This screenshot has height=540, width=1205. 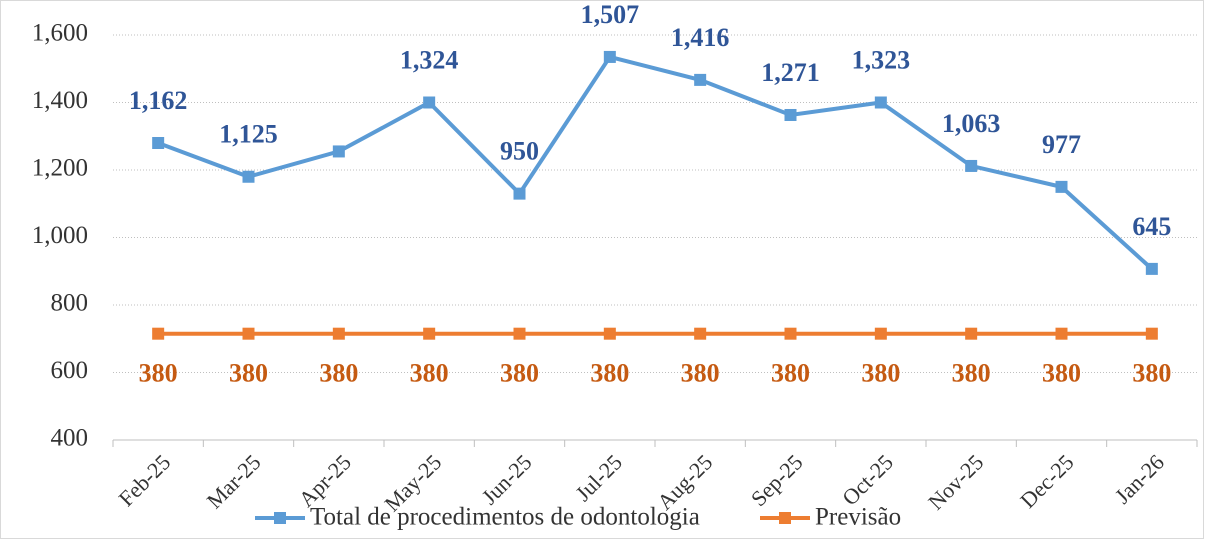 What do you see at coordinates (60, 33) in the screenshot?
I see `y-tick-label: 1,600` at bounding box center [60, 33].